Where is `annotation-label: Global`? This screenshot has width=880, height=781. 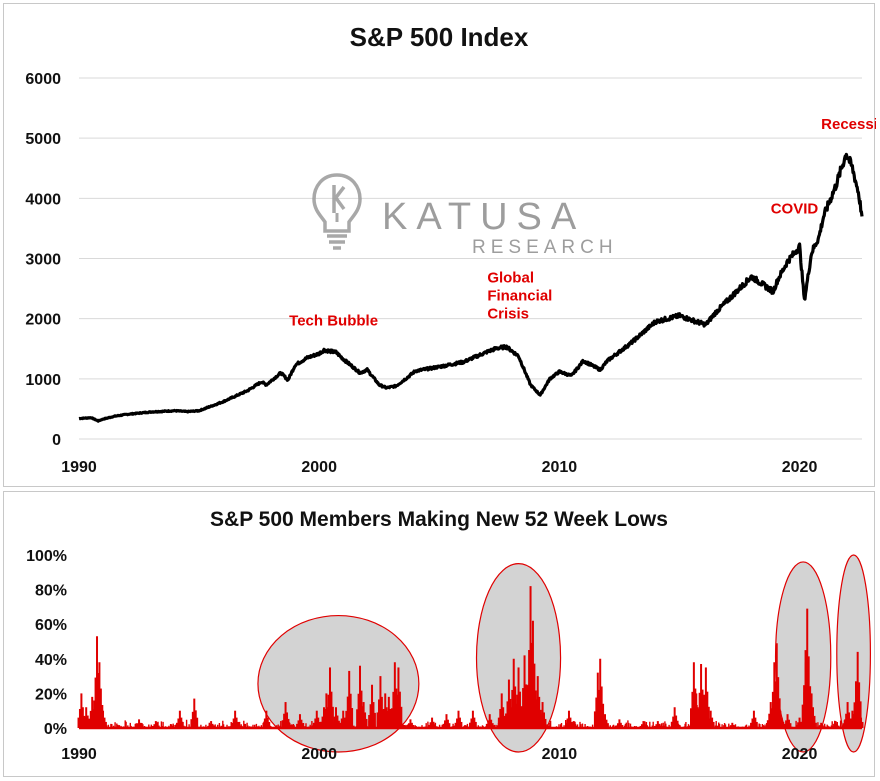 annotation-label: Global is located at coordinates (510, 278).